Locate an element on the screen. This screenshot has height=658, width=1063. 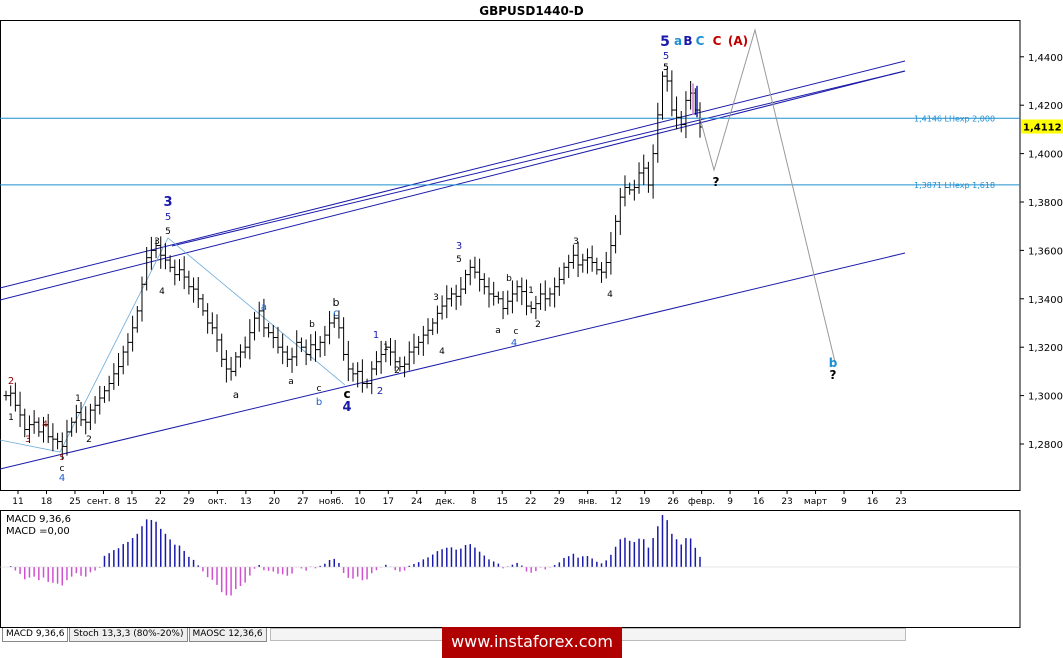
wave-top-label: B is located at coordinates (687, 41).